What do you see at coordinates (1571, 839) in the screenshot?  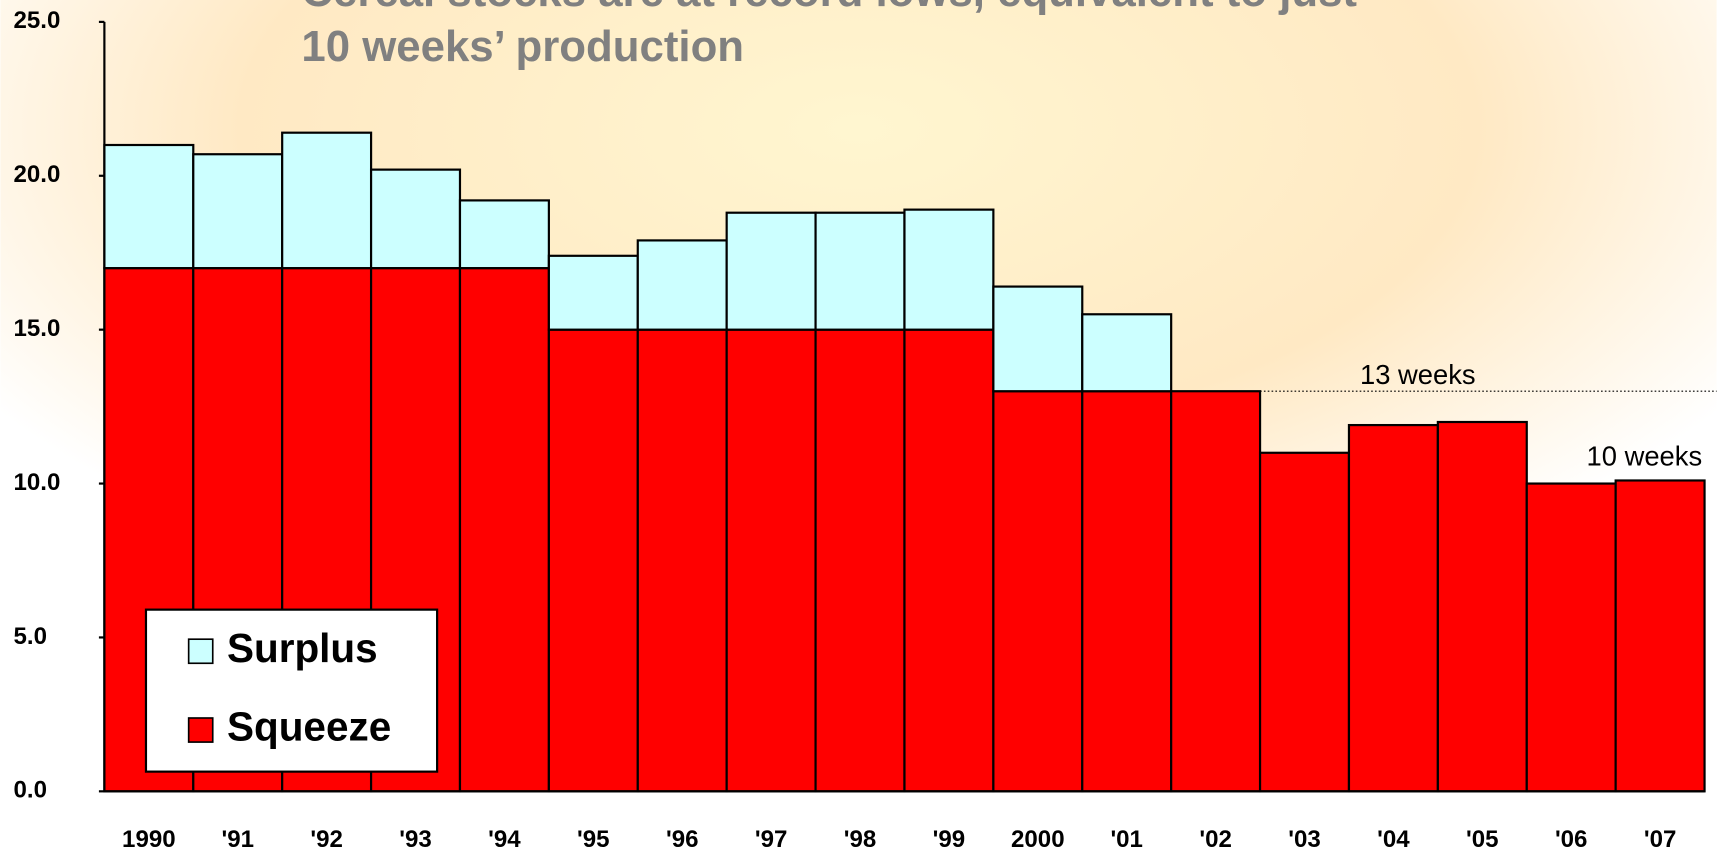 I see `x-tick-label: '06` at bounding box center [1571, 839].